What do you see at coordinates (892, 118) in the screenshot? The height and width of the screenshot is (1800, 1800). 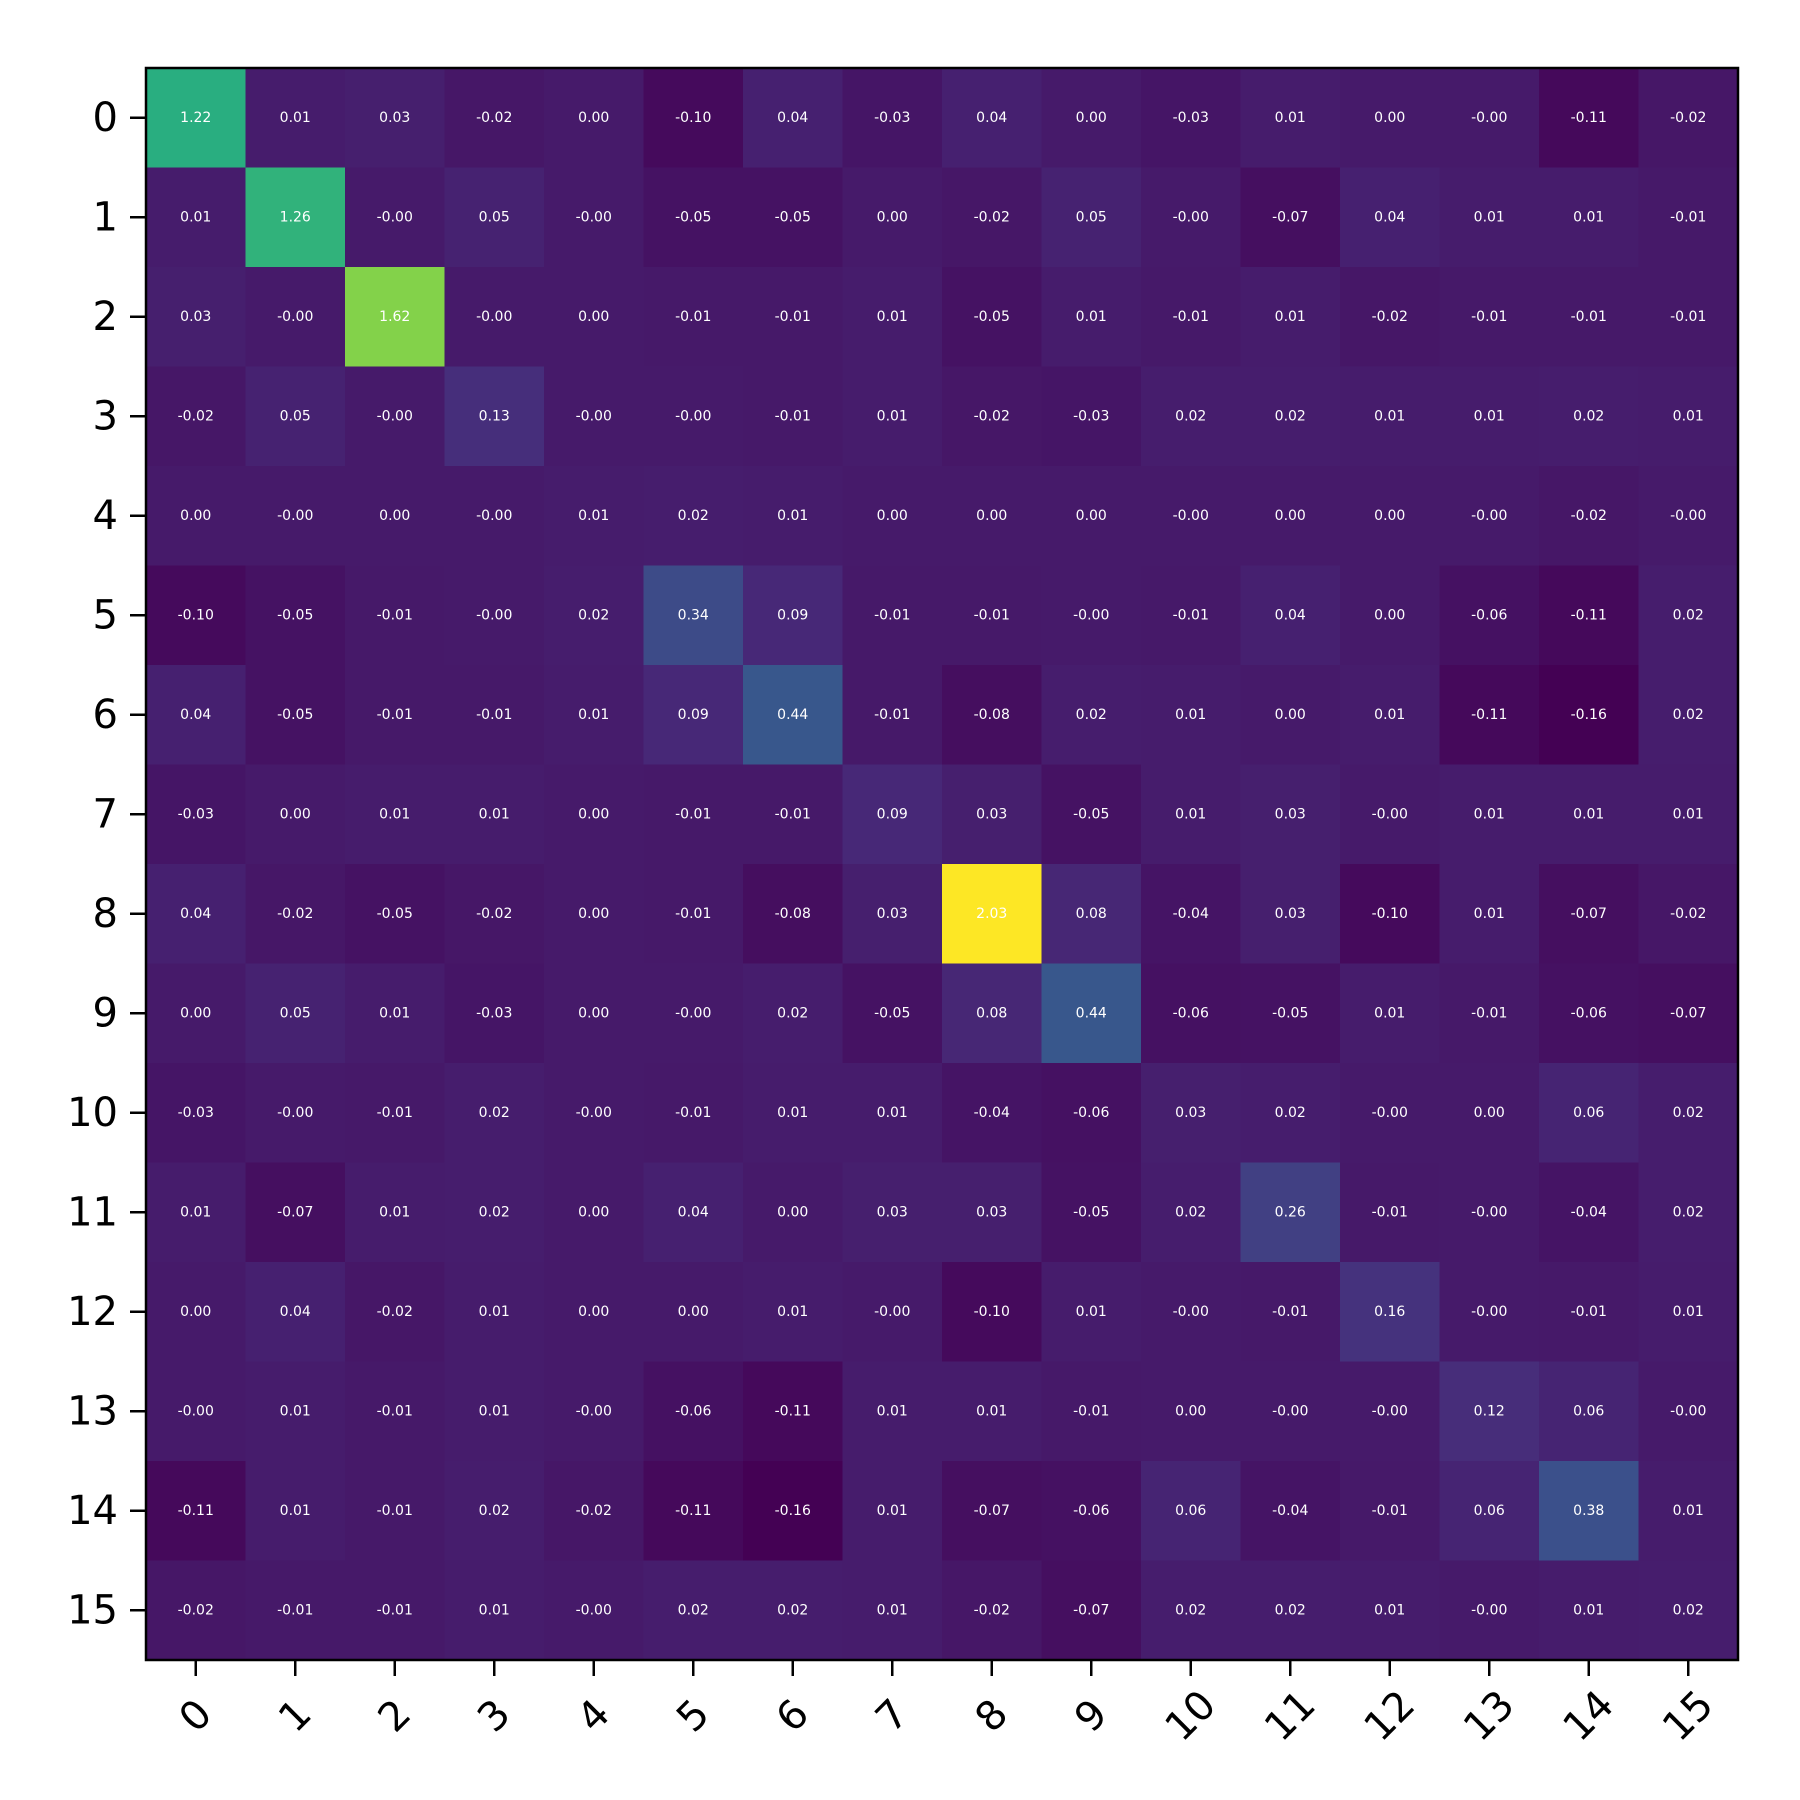 I see `cell-label-0-7: -0.03` at bounding box center [892, 118].